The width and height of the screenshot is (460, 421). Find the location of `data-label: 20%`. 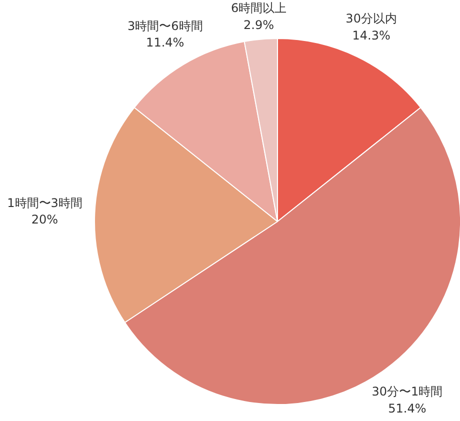

data-label: 20% is located at coordinates (44, 219).